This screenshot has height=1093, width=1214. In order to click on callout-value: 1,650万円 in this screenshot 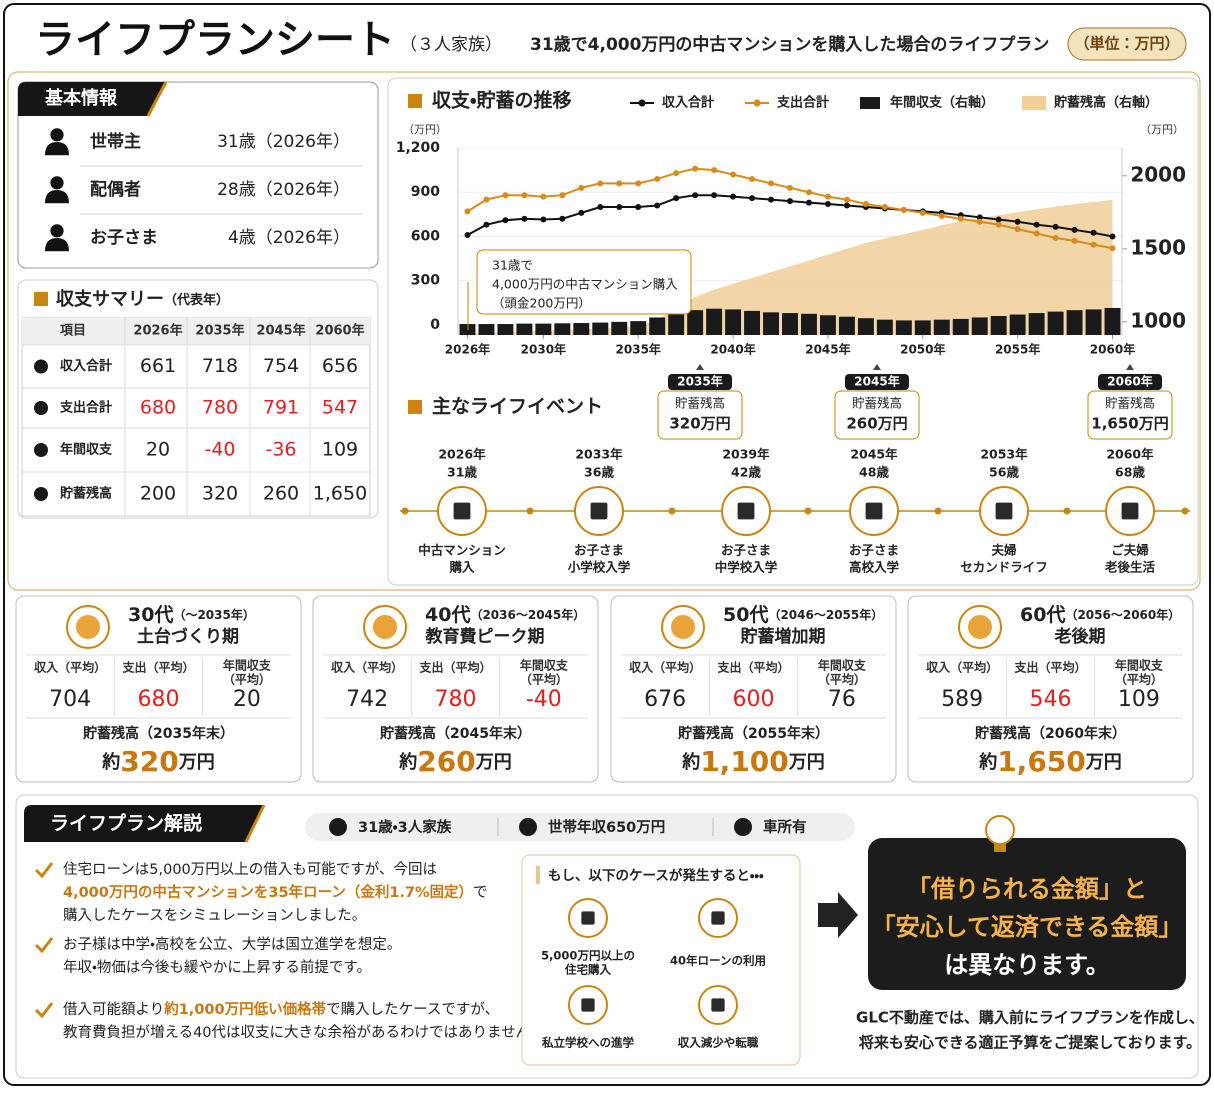, I will do `click(1129, 424)`.